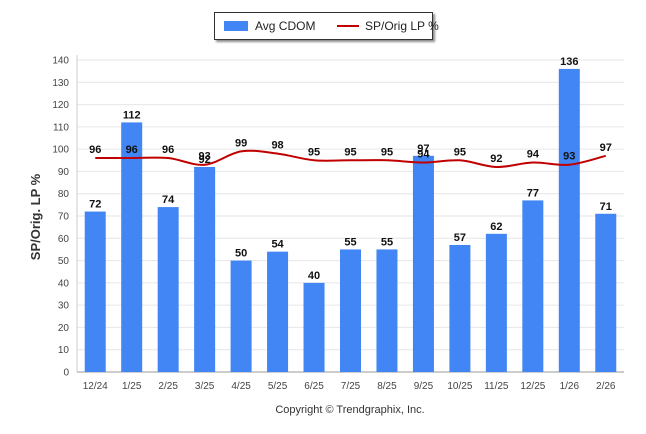 The width and height of the screenshot is (646, 434). Describe the element at coordinates (64, 194) in the screenshot. I see `y-tick-label: 80` at that location.